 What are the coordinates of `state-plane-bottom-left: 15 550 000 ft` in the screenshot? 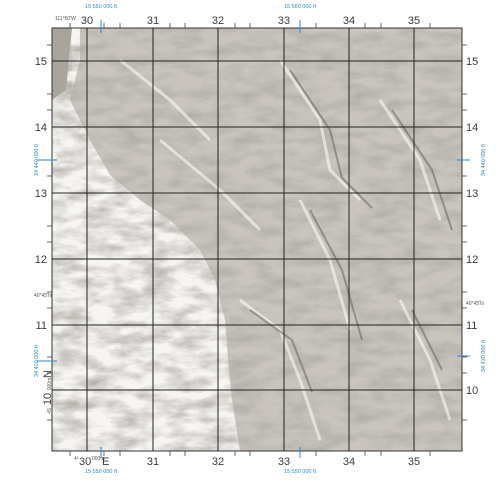 It's located at (101, 472).